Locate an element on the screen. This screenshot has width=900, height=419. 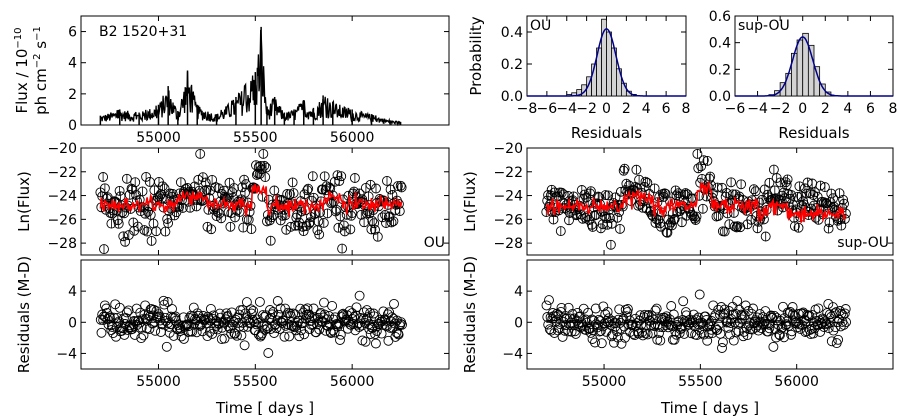
lnflux-ou-ytick-label: −28 is located at coordinates (62, 244).